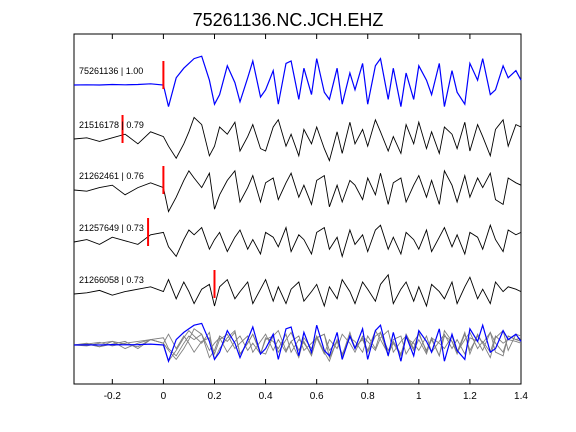 Image resolution: width=576 pixels, height=432 pixels. I want to click on stacked-traces, so click(297, 343).